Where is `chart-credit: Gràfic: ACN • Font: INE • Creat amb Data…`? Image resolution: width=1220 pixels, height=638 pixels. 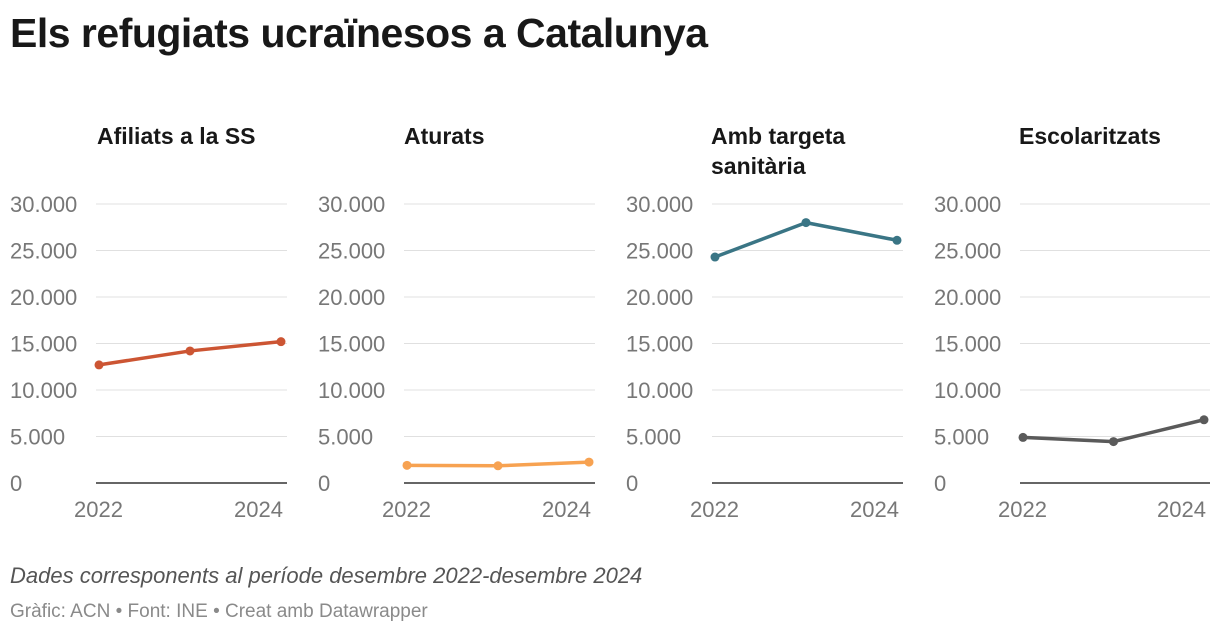
chart-credit: Gràfic: ACN • Font: INE • Creat amb Data… is located at coordinates (219, 612).